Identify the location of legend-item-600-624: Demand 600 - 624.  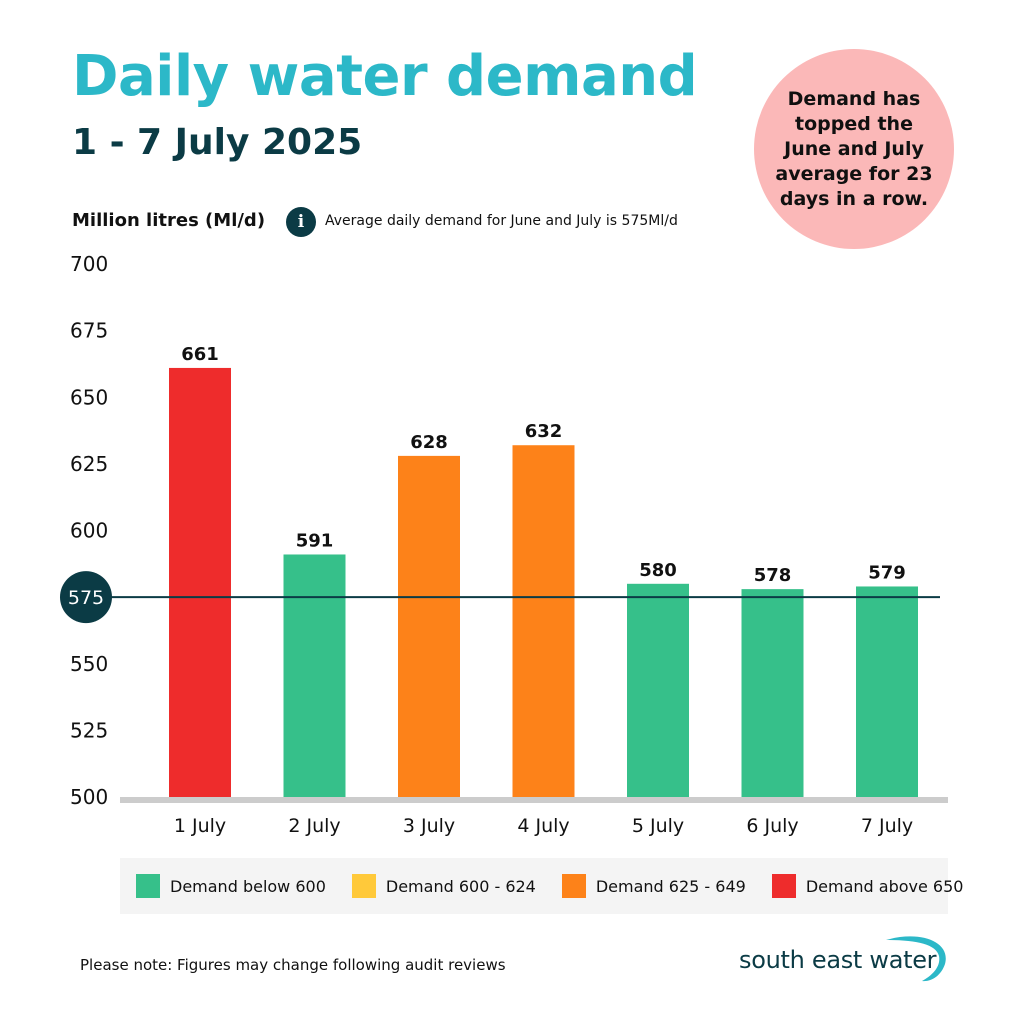
(443, 886).